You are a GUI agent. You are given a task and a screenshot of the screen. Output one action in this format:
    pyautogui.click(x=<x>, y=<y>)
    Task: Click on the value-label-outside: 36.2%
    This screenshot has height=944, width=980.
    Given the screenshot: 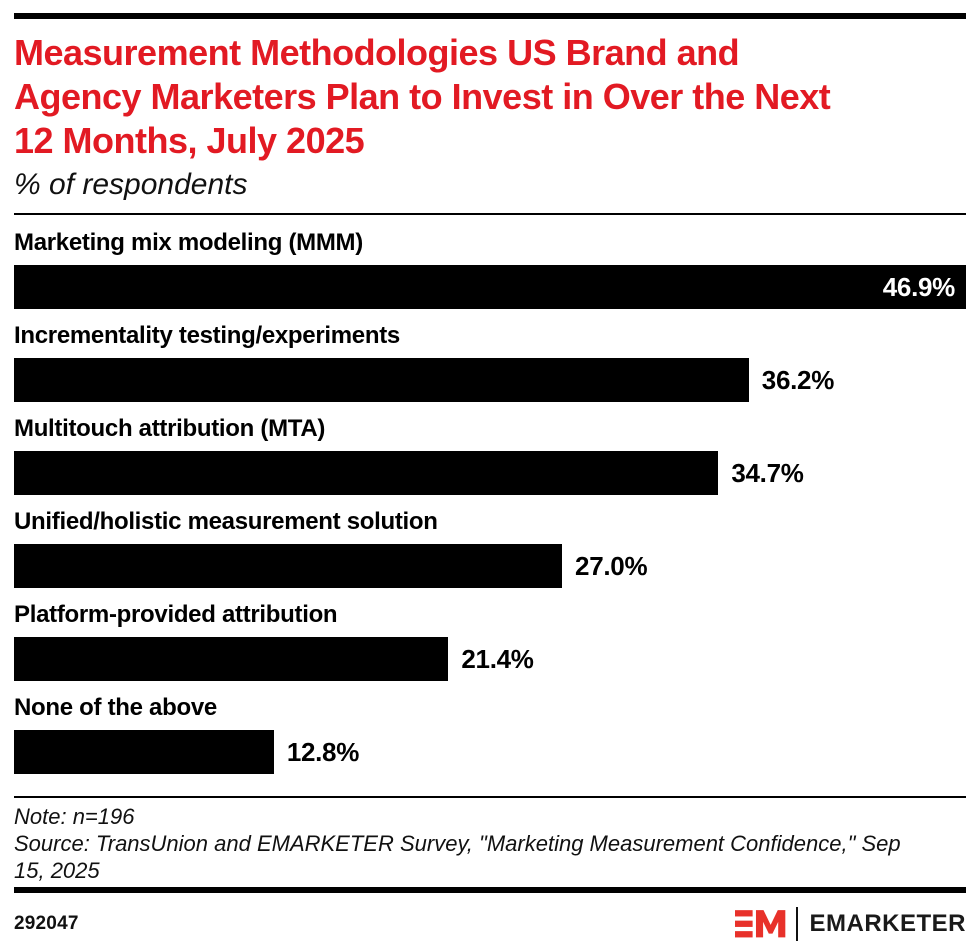 What is the action you would take?
    pyautogui.click(x=798, y=380)
    